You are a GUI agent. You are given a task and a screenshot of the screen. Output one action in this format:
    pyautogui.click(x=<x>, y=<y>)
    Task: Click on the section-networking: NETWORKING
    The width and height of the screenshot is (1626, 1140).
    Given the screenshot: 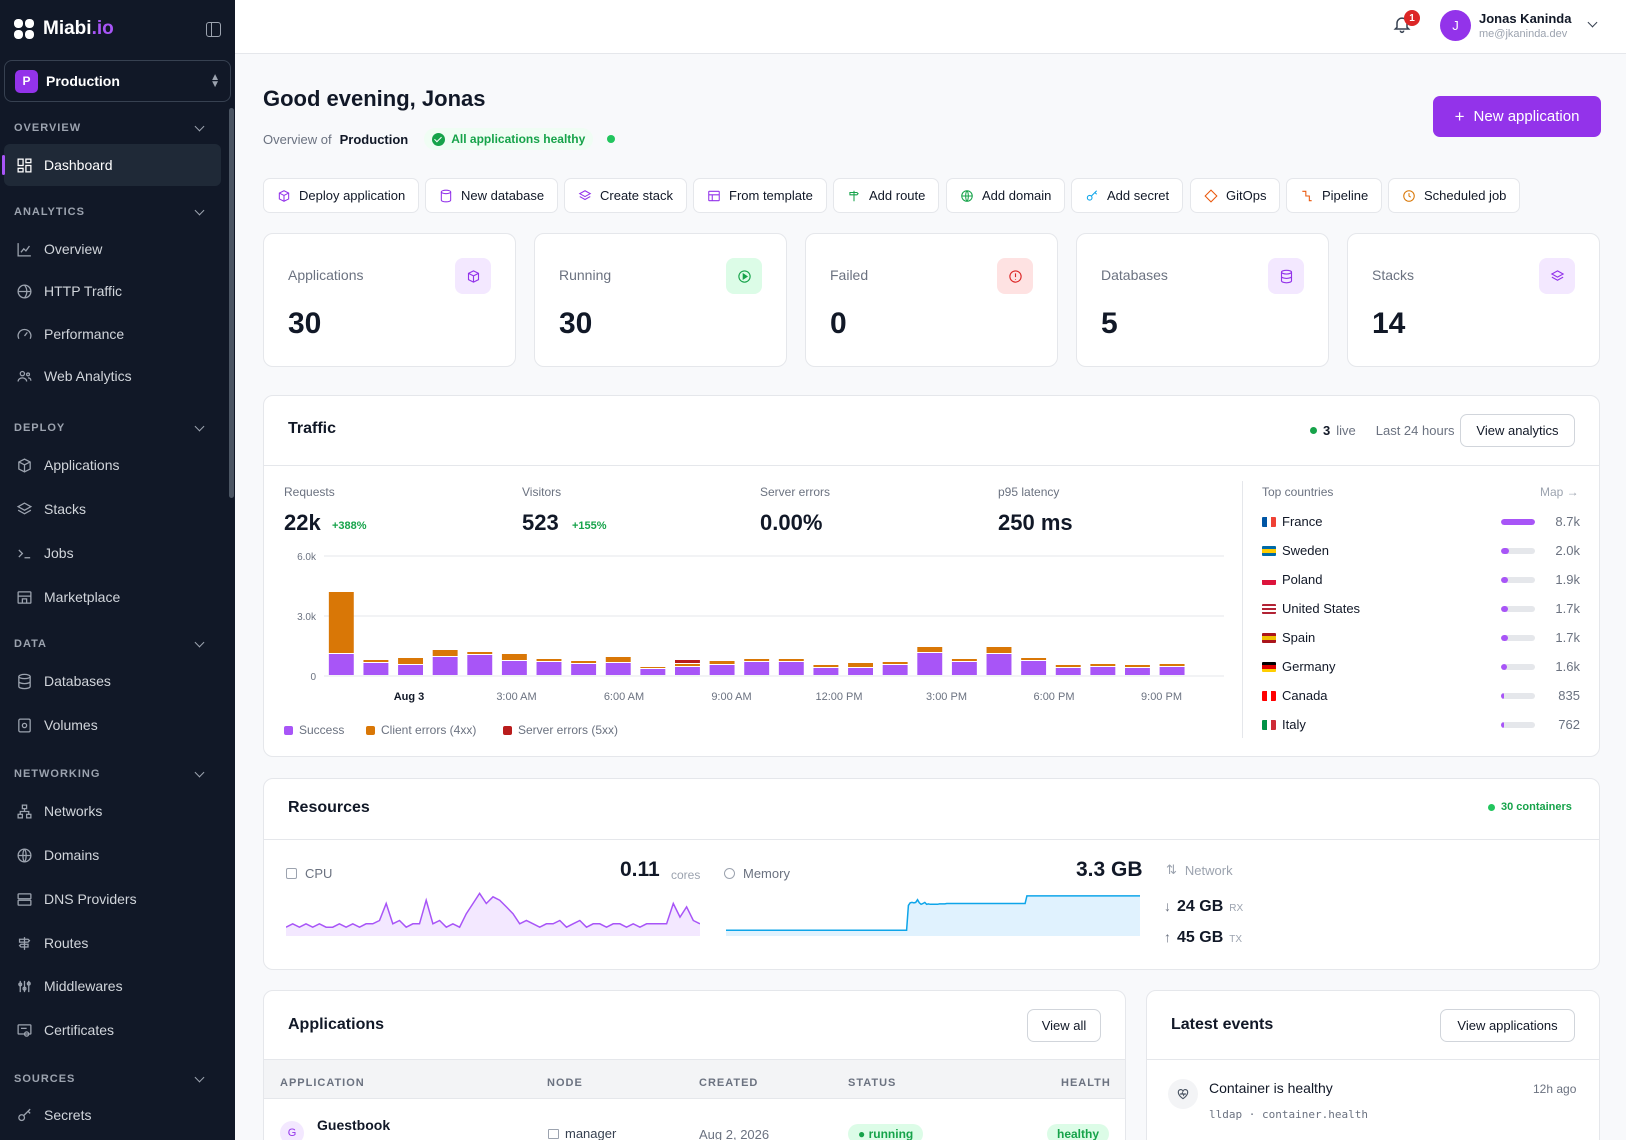 What is the action you would take?
    pyautogui.click(x=110, y=773)
    